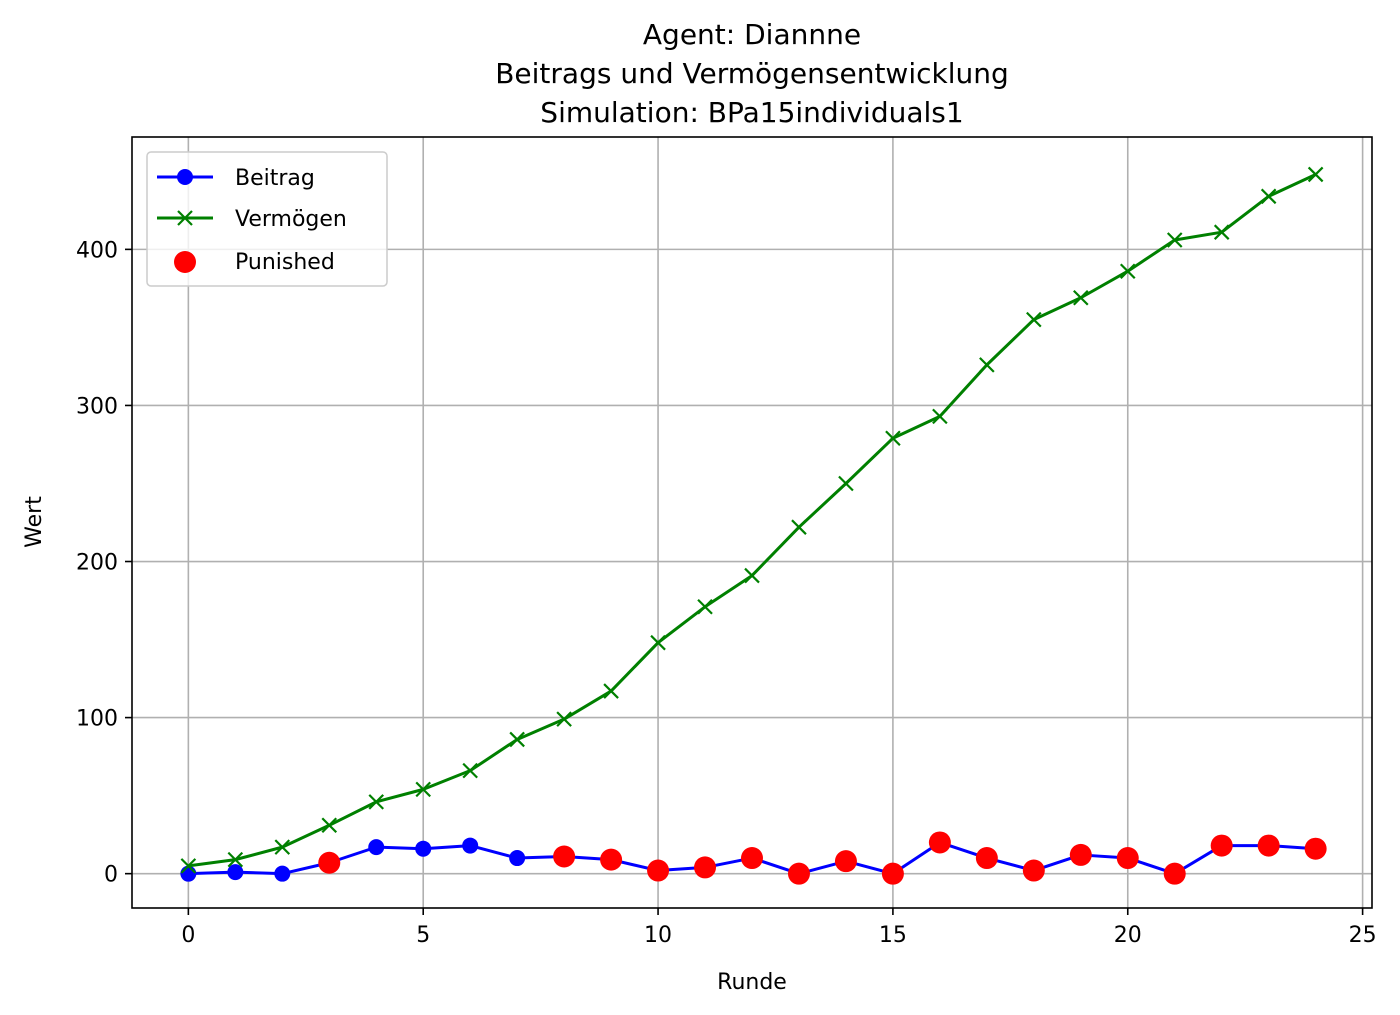 Image resolution: width=1400 pixels, height=1015 pixels. I want to click on legend-vermoegen-marker, so click(185, 218).